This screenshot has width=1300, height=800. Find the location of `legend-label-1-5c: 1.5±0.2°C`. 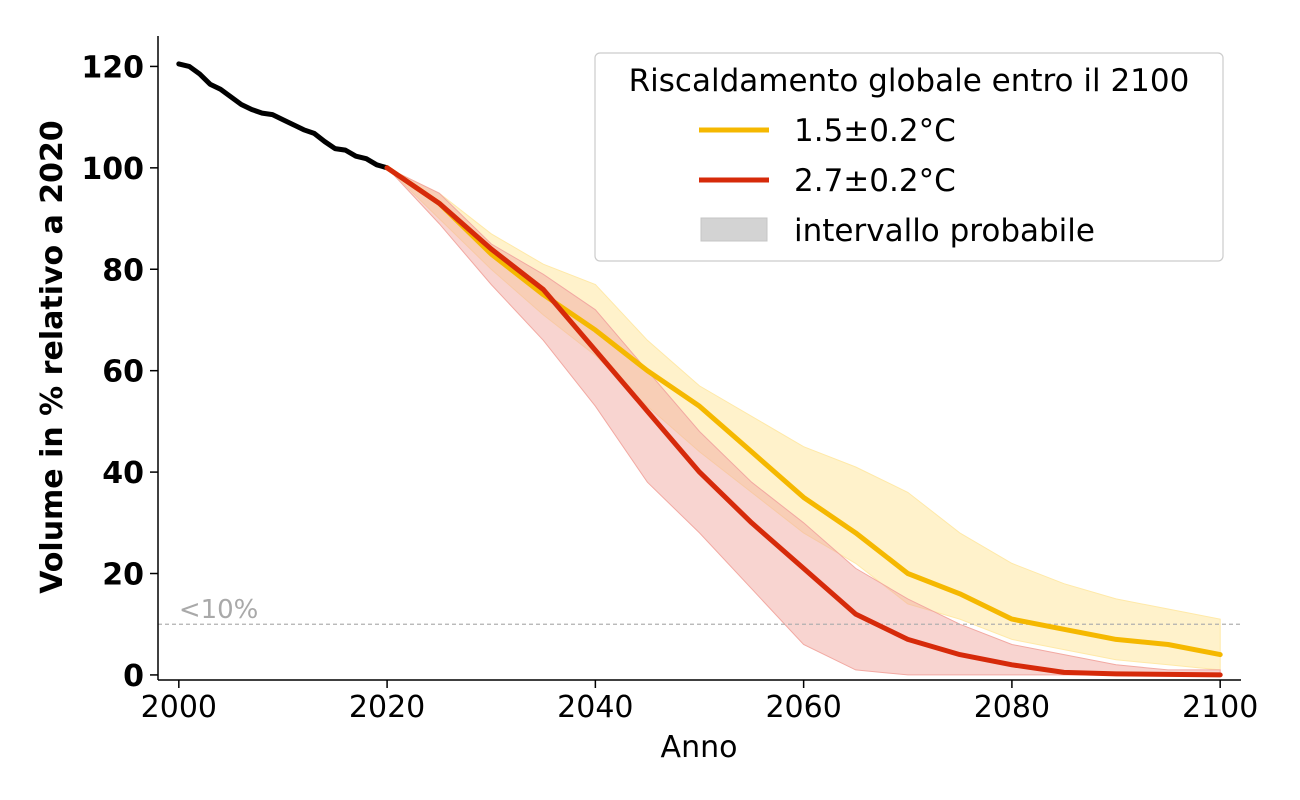

legend-label-1-5c: 1.5±0.2°C is located at coordinates (875, 131).